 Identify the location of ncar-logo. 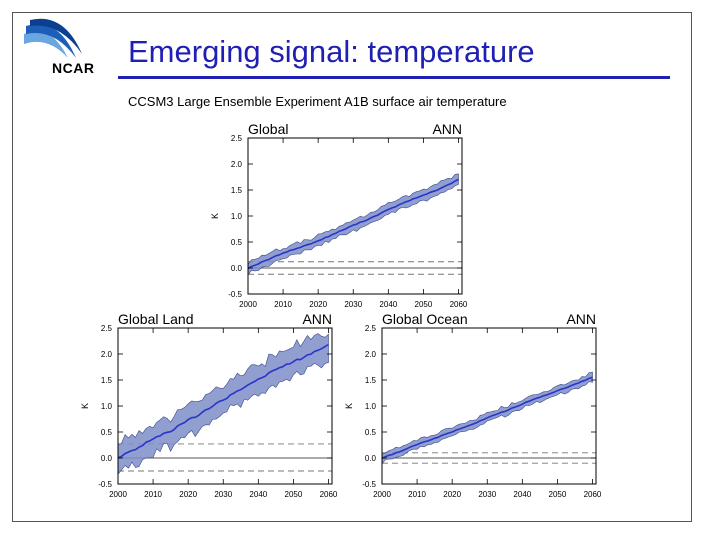
(60, 49).